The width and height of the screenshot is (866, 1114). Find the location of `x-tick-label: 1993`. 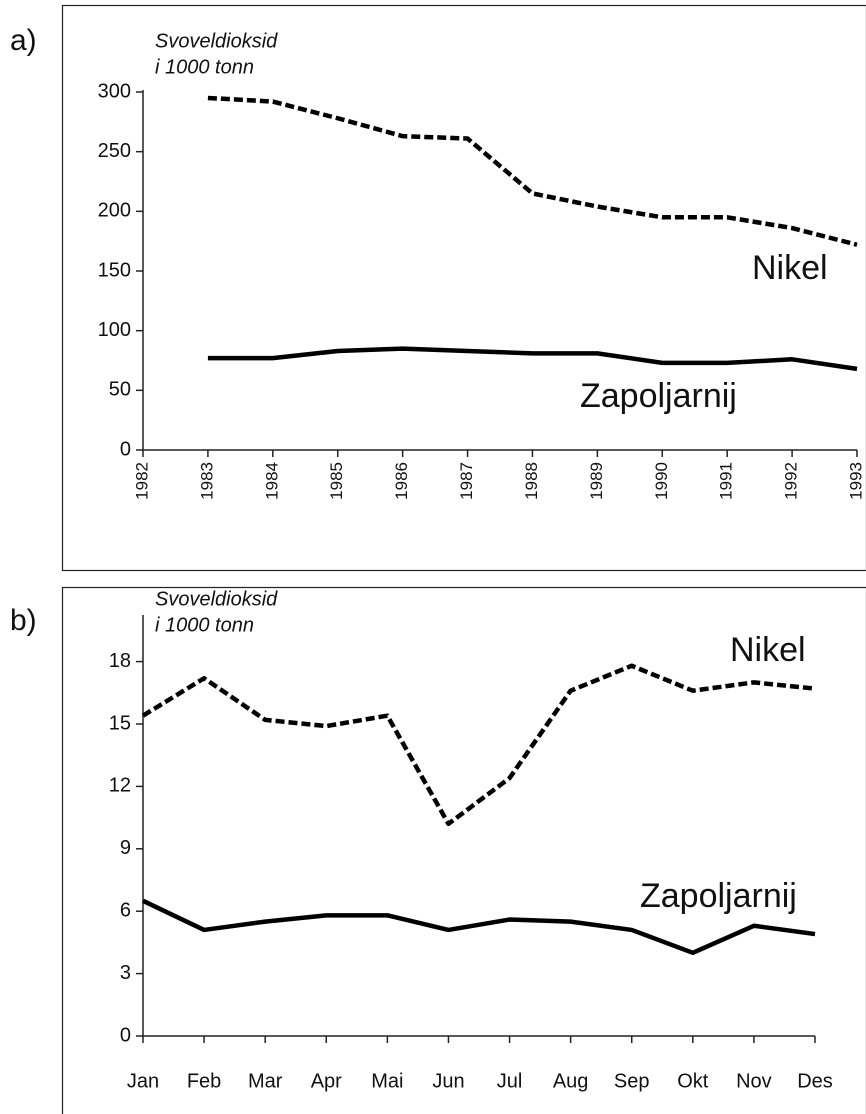

x-tick-label: 1993 is located at coordinates (855, 481).